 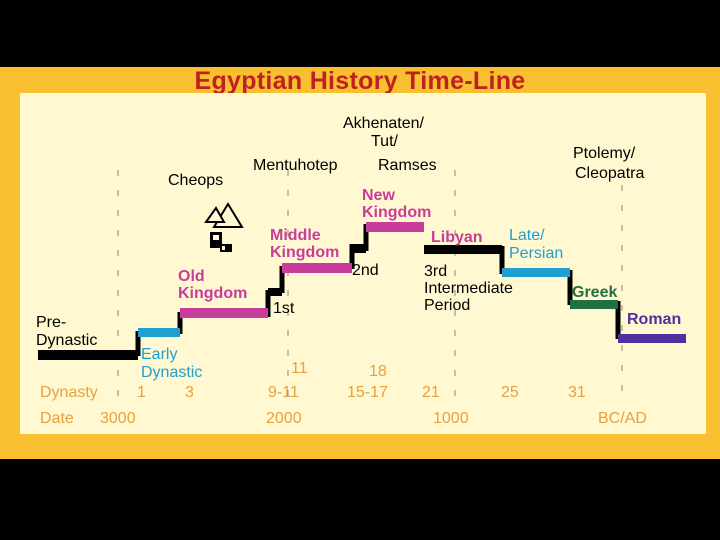 I want to click on label-middle-l1: Middle, so click(x=295, y=235).